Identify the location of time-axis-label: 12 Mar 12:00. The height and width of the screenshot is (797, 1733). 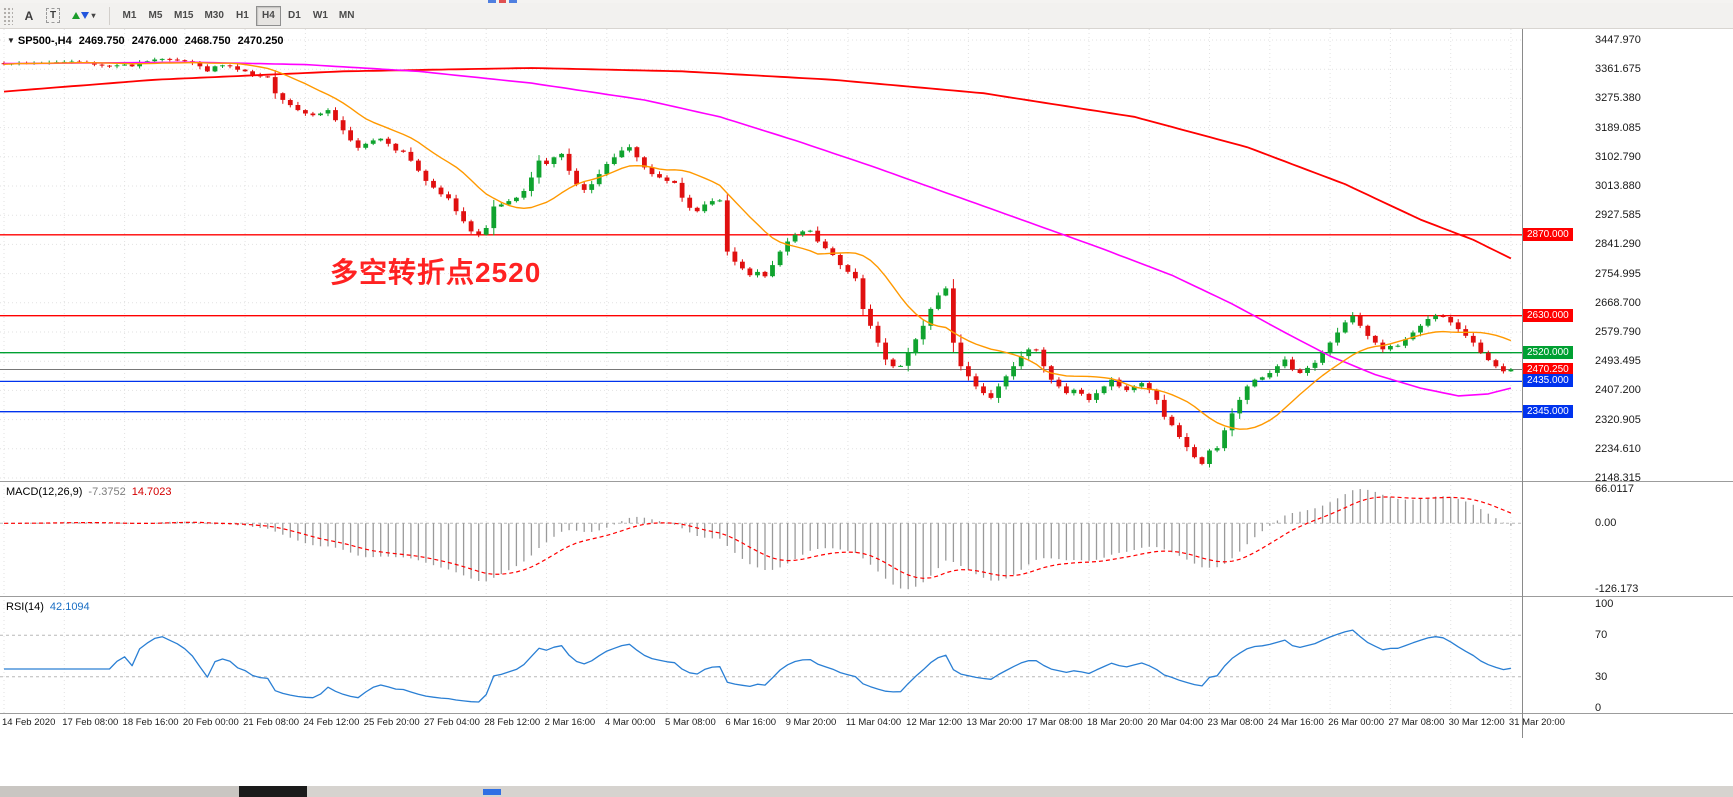
(934, 722).